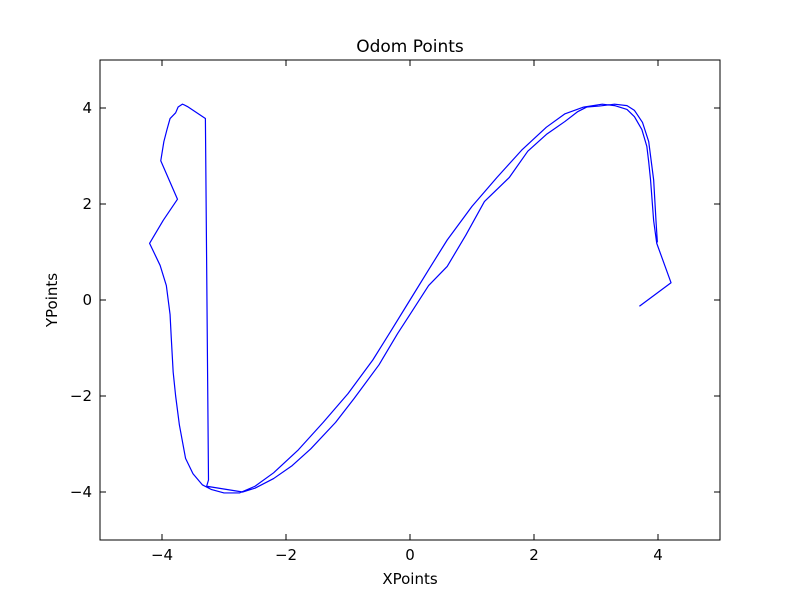  What do you see at coordinates (410, 555) in the screenshot?
I see `x-tick-label: 0` at bounding box center [410, 555].